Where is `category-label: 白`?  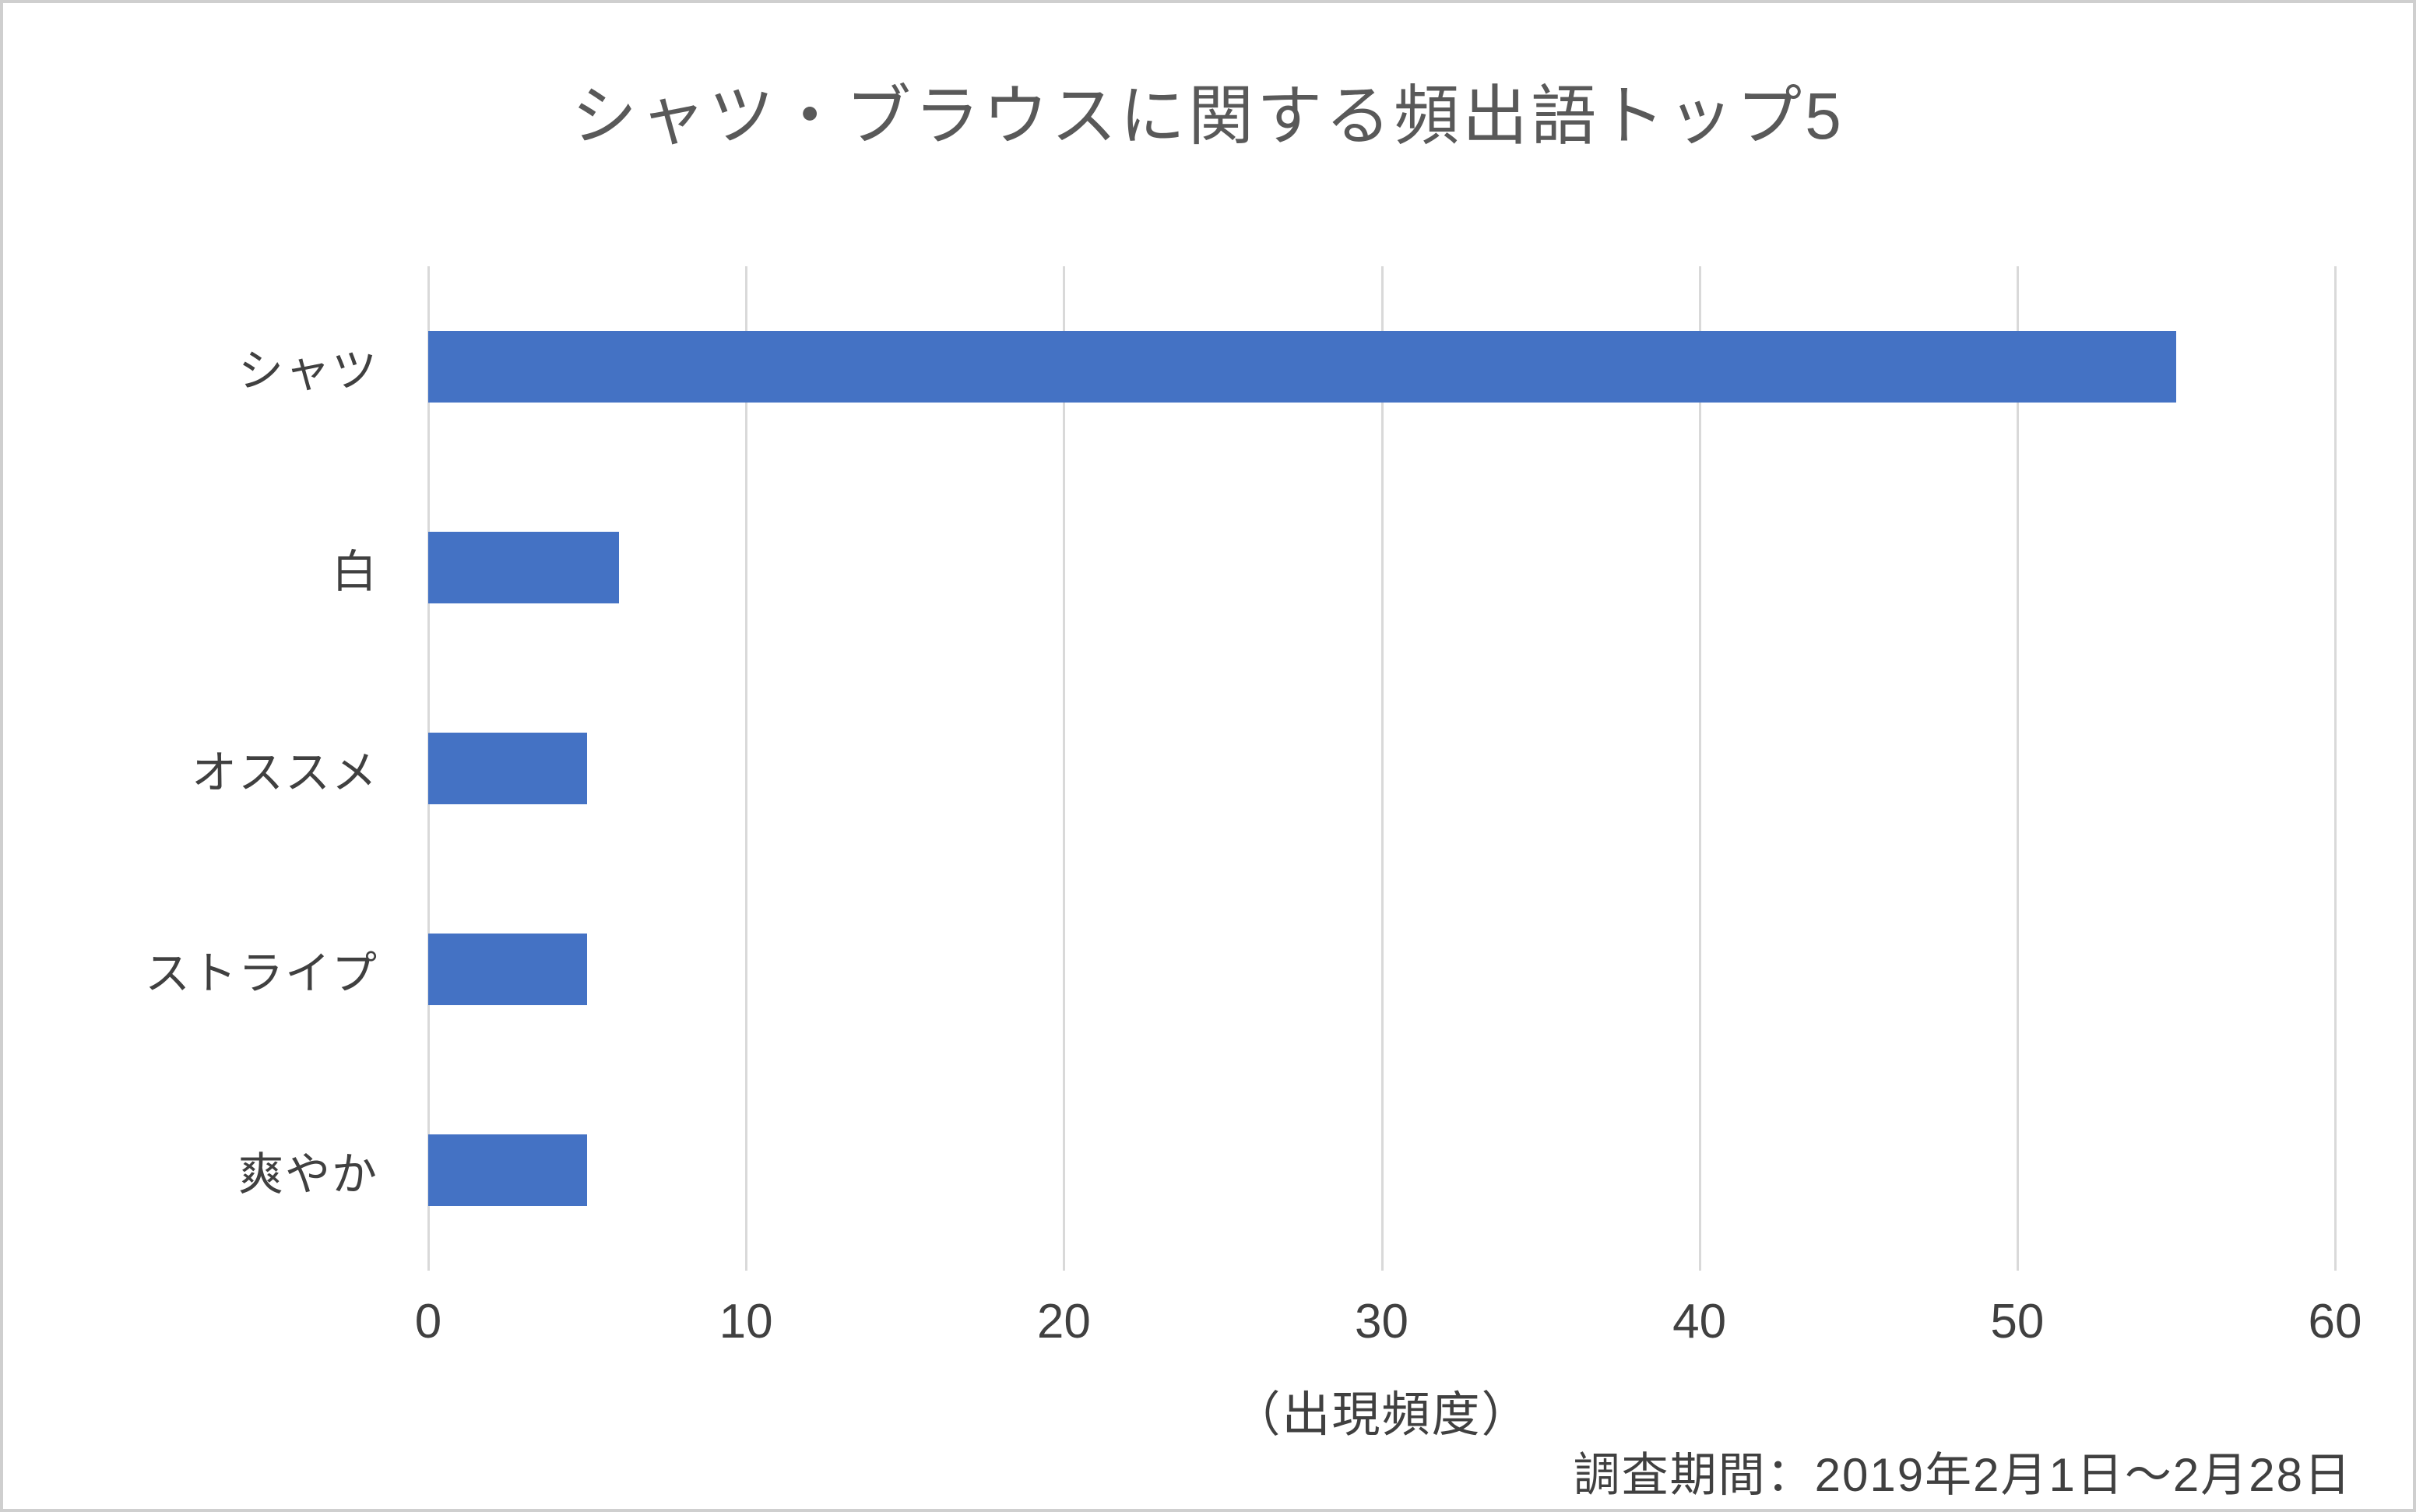 category-label: 白 is located at coordinates (354, 572).